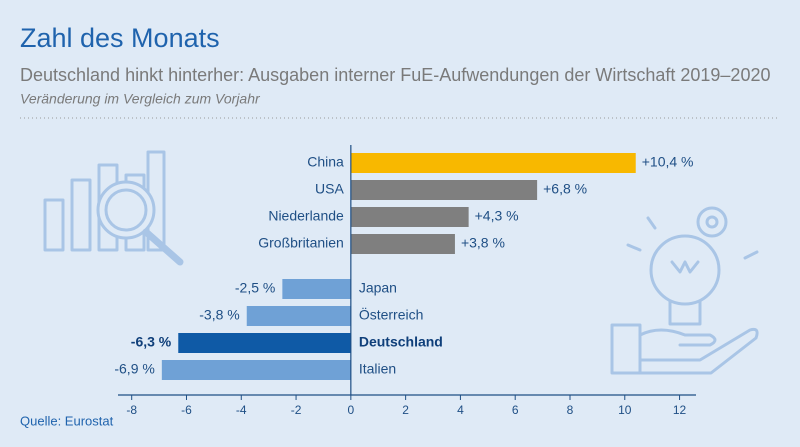 Image resolution: width=800 pixels, height=447 pixels. What do you see at coordinates (684, 290) in the screenshot?
I see `icon-bulb` at bounding box center [684, 290].